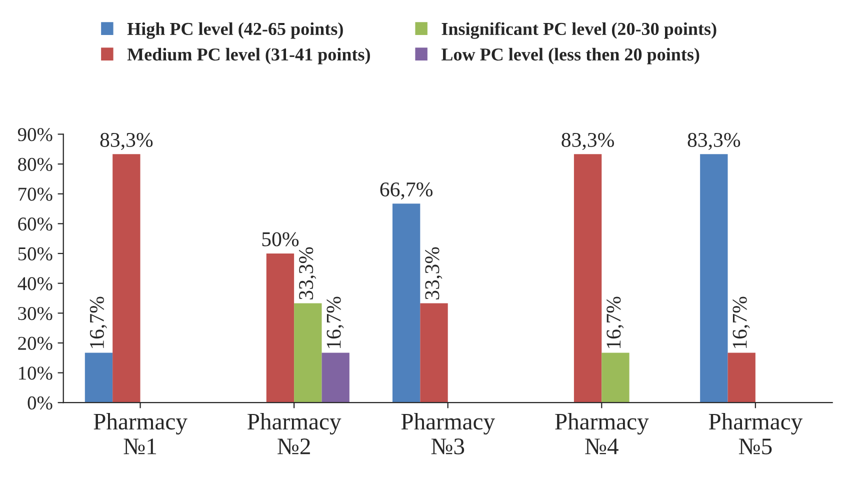 Image resolution: width=845 pixels, height=488 pixels. I want to click on y-tick-label: 70%, so click(35, 194).